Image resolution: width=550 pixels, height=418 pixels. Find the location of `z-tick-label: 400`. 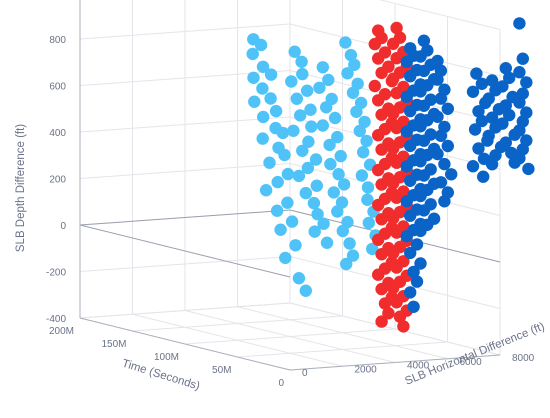

z-tick-label: 400 is located at coordinates (57, 133).